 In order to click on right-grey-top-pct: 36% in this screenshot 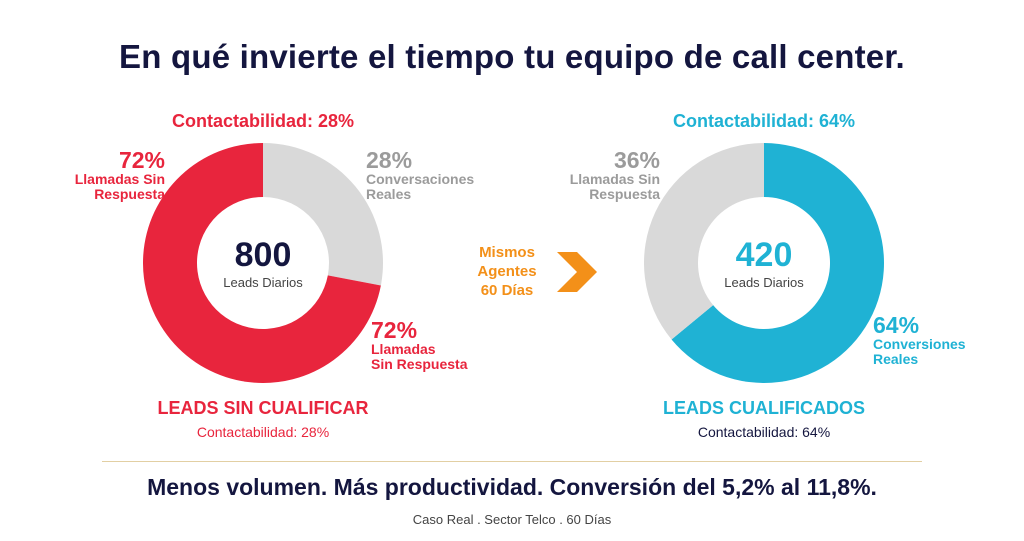, I will do `click(636, 160)`.